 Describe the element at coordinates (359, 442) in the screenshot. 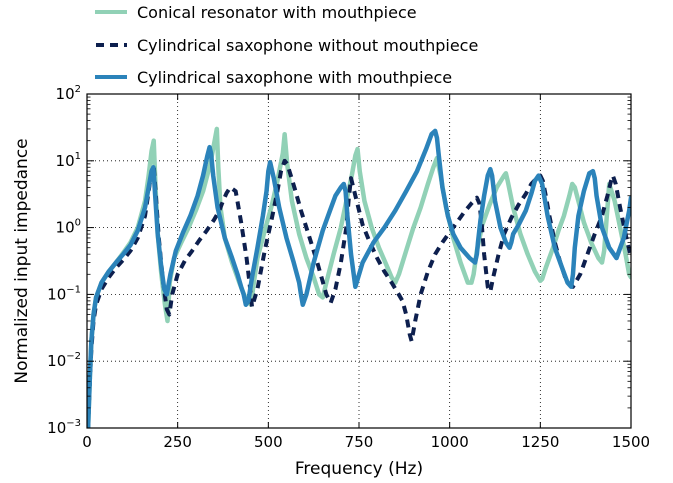

I see `x-tick-label: 750` at that location.